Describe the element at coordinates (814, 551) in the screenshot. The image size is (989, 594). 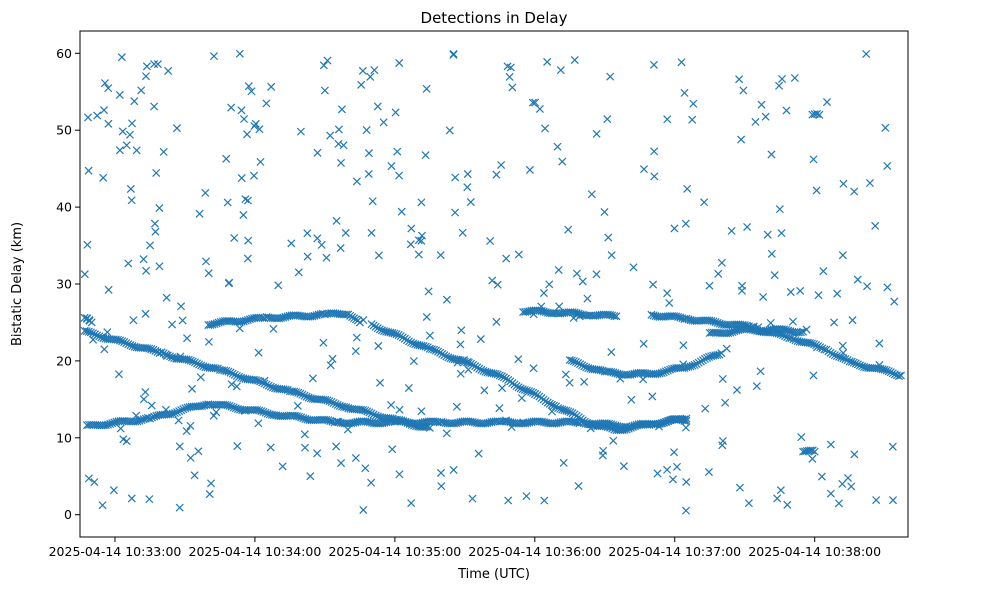
I see `x-tick-label: 2025-04-14 10:38:00` at that location.